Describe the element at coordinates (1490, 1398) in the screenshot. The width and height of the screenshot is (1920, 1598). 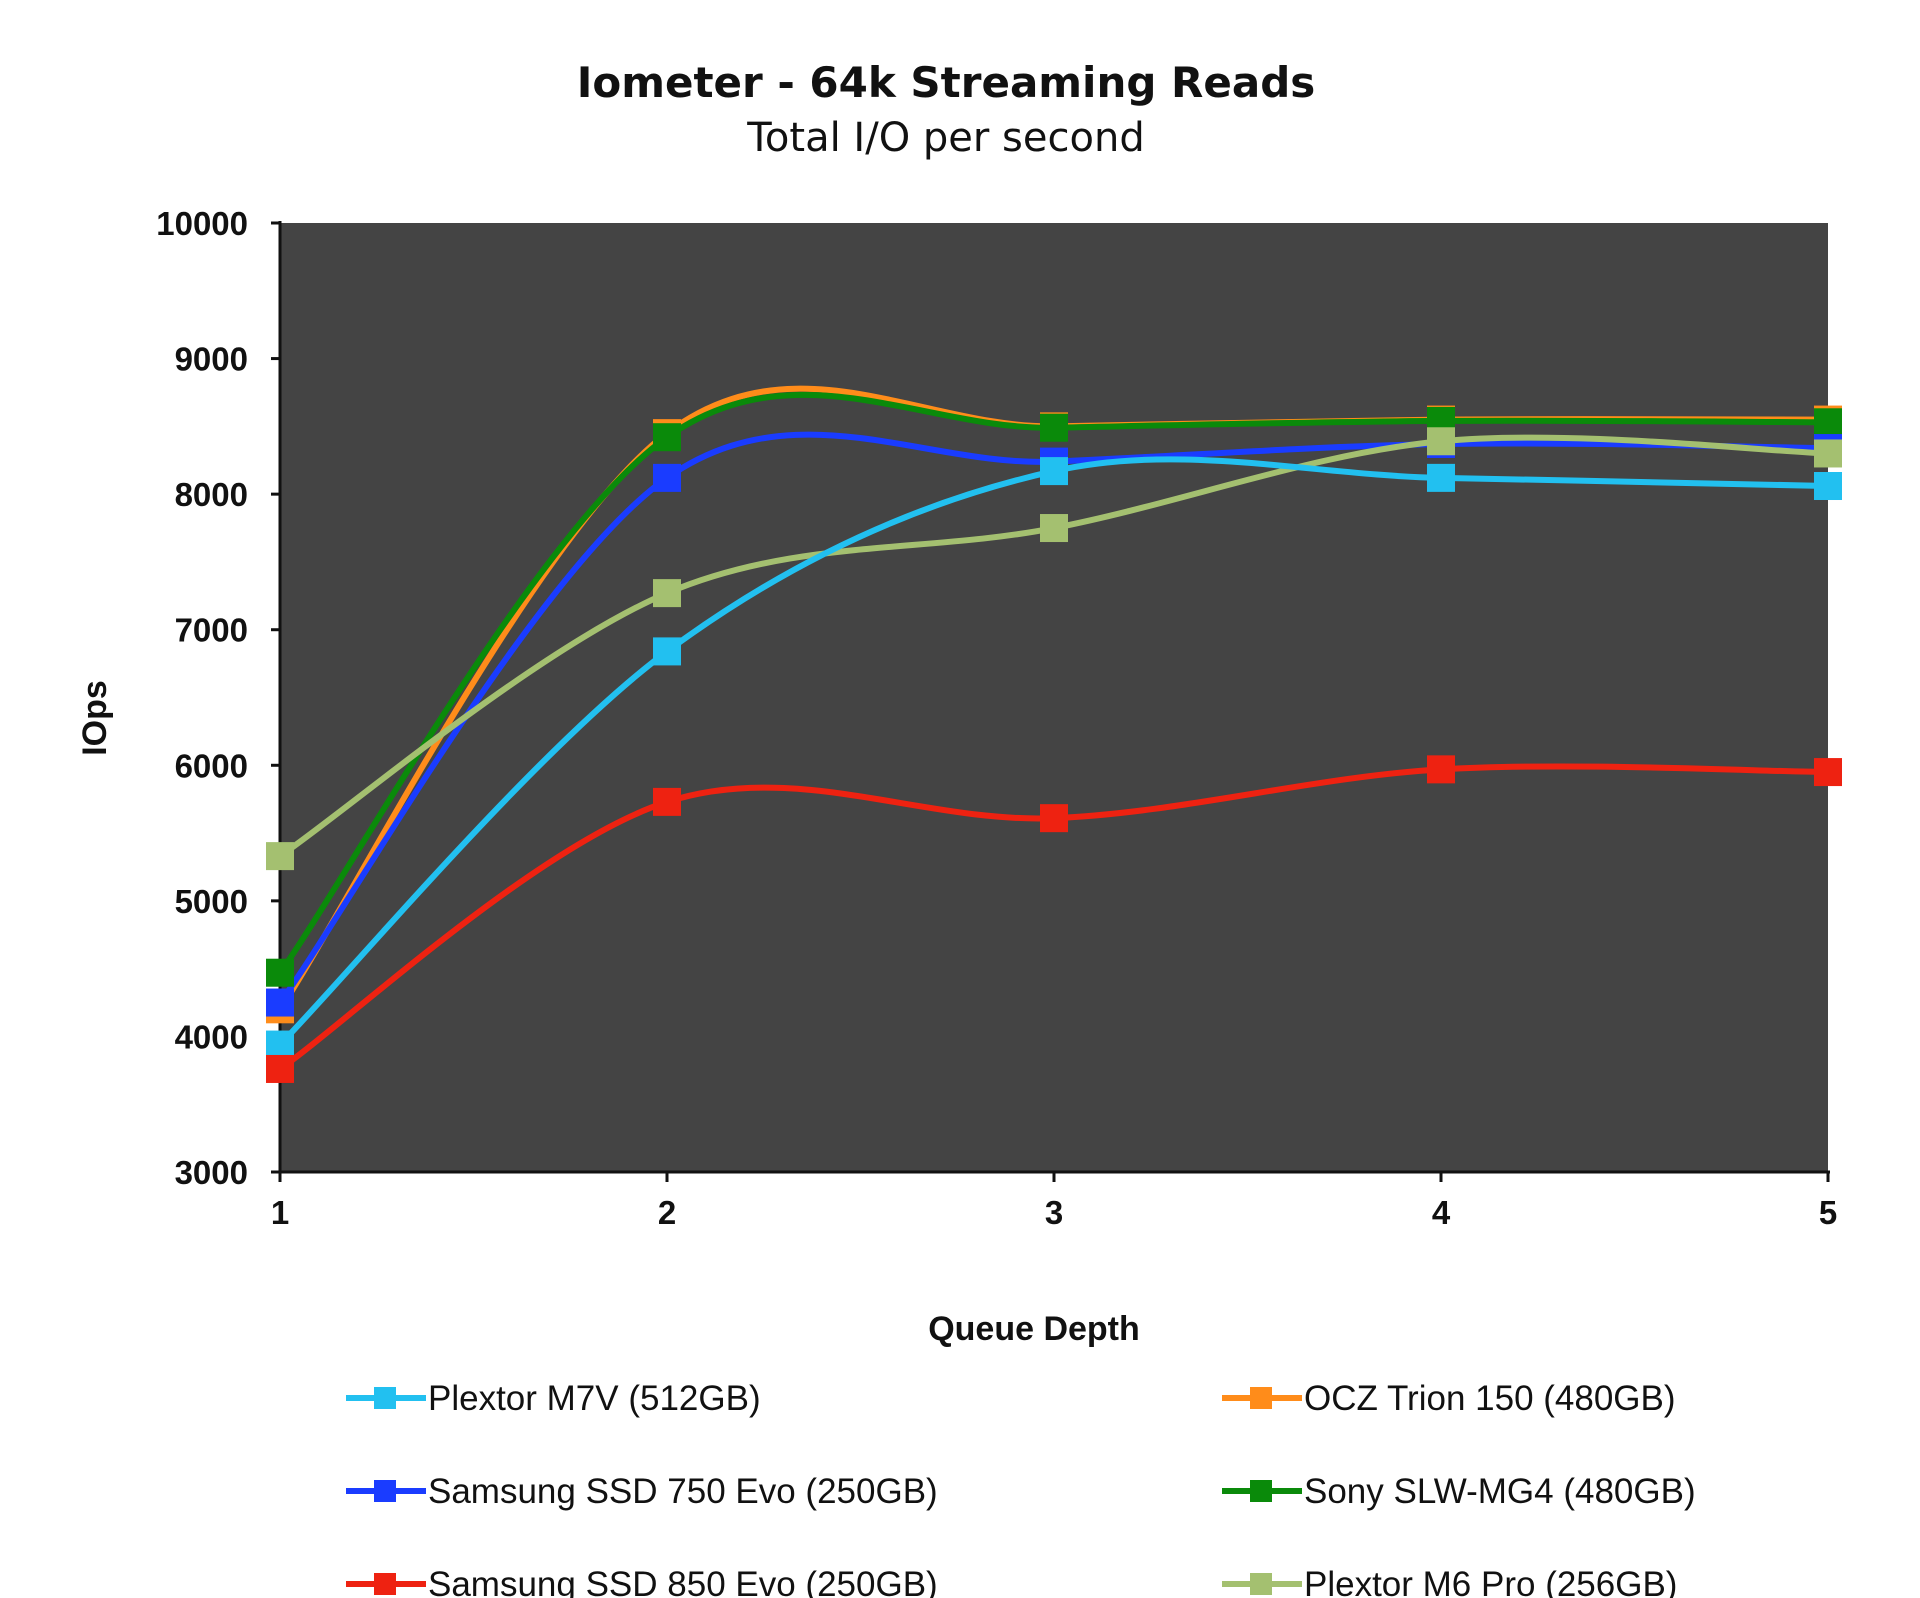
I see `legend-entry: OCZ Trion 150 (480GB)` at that location.